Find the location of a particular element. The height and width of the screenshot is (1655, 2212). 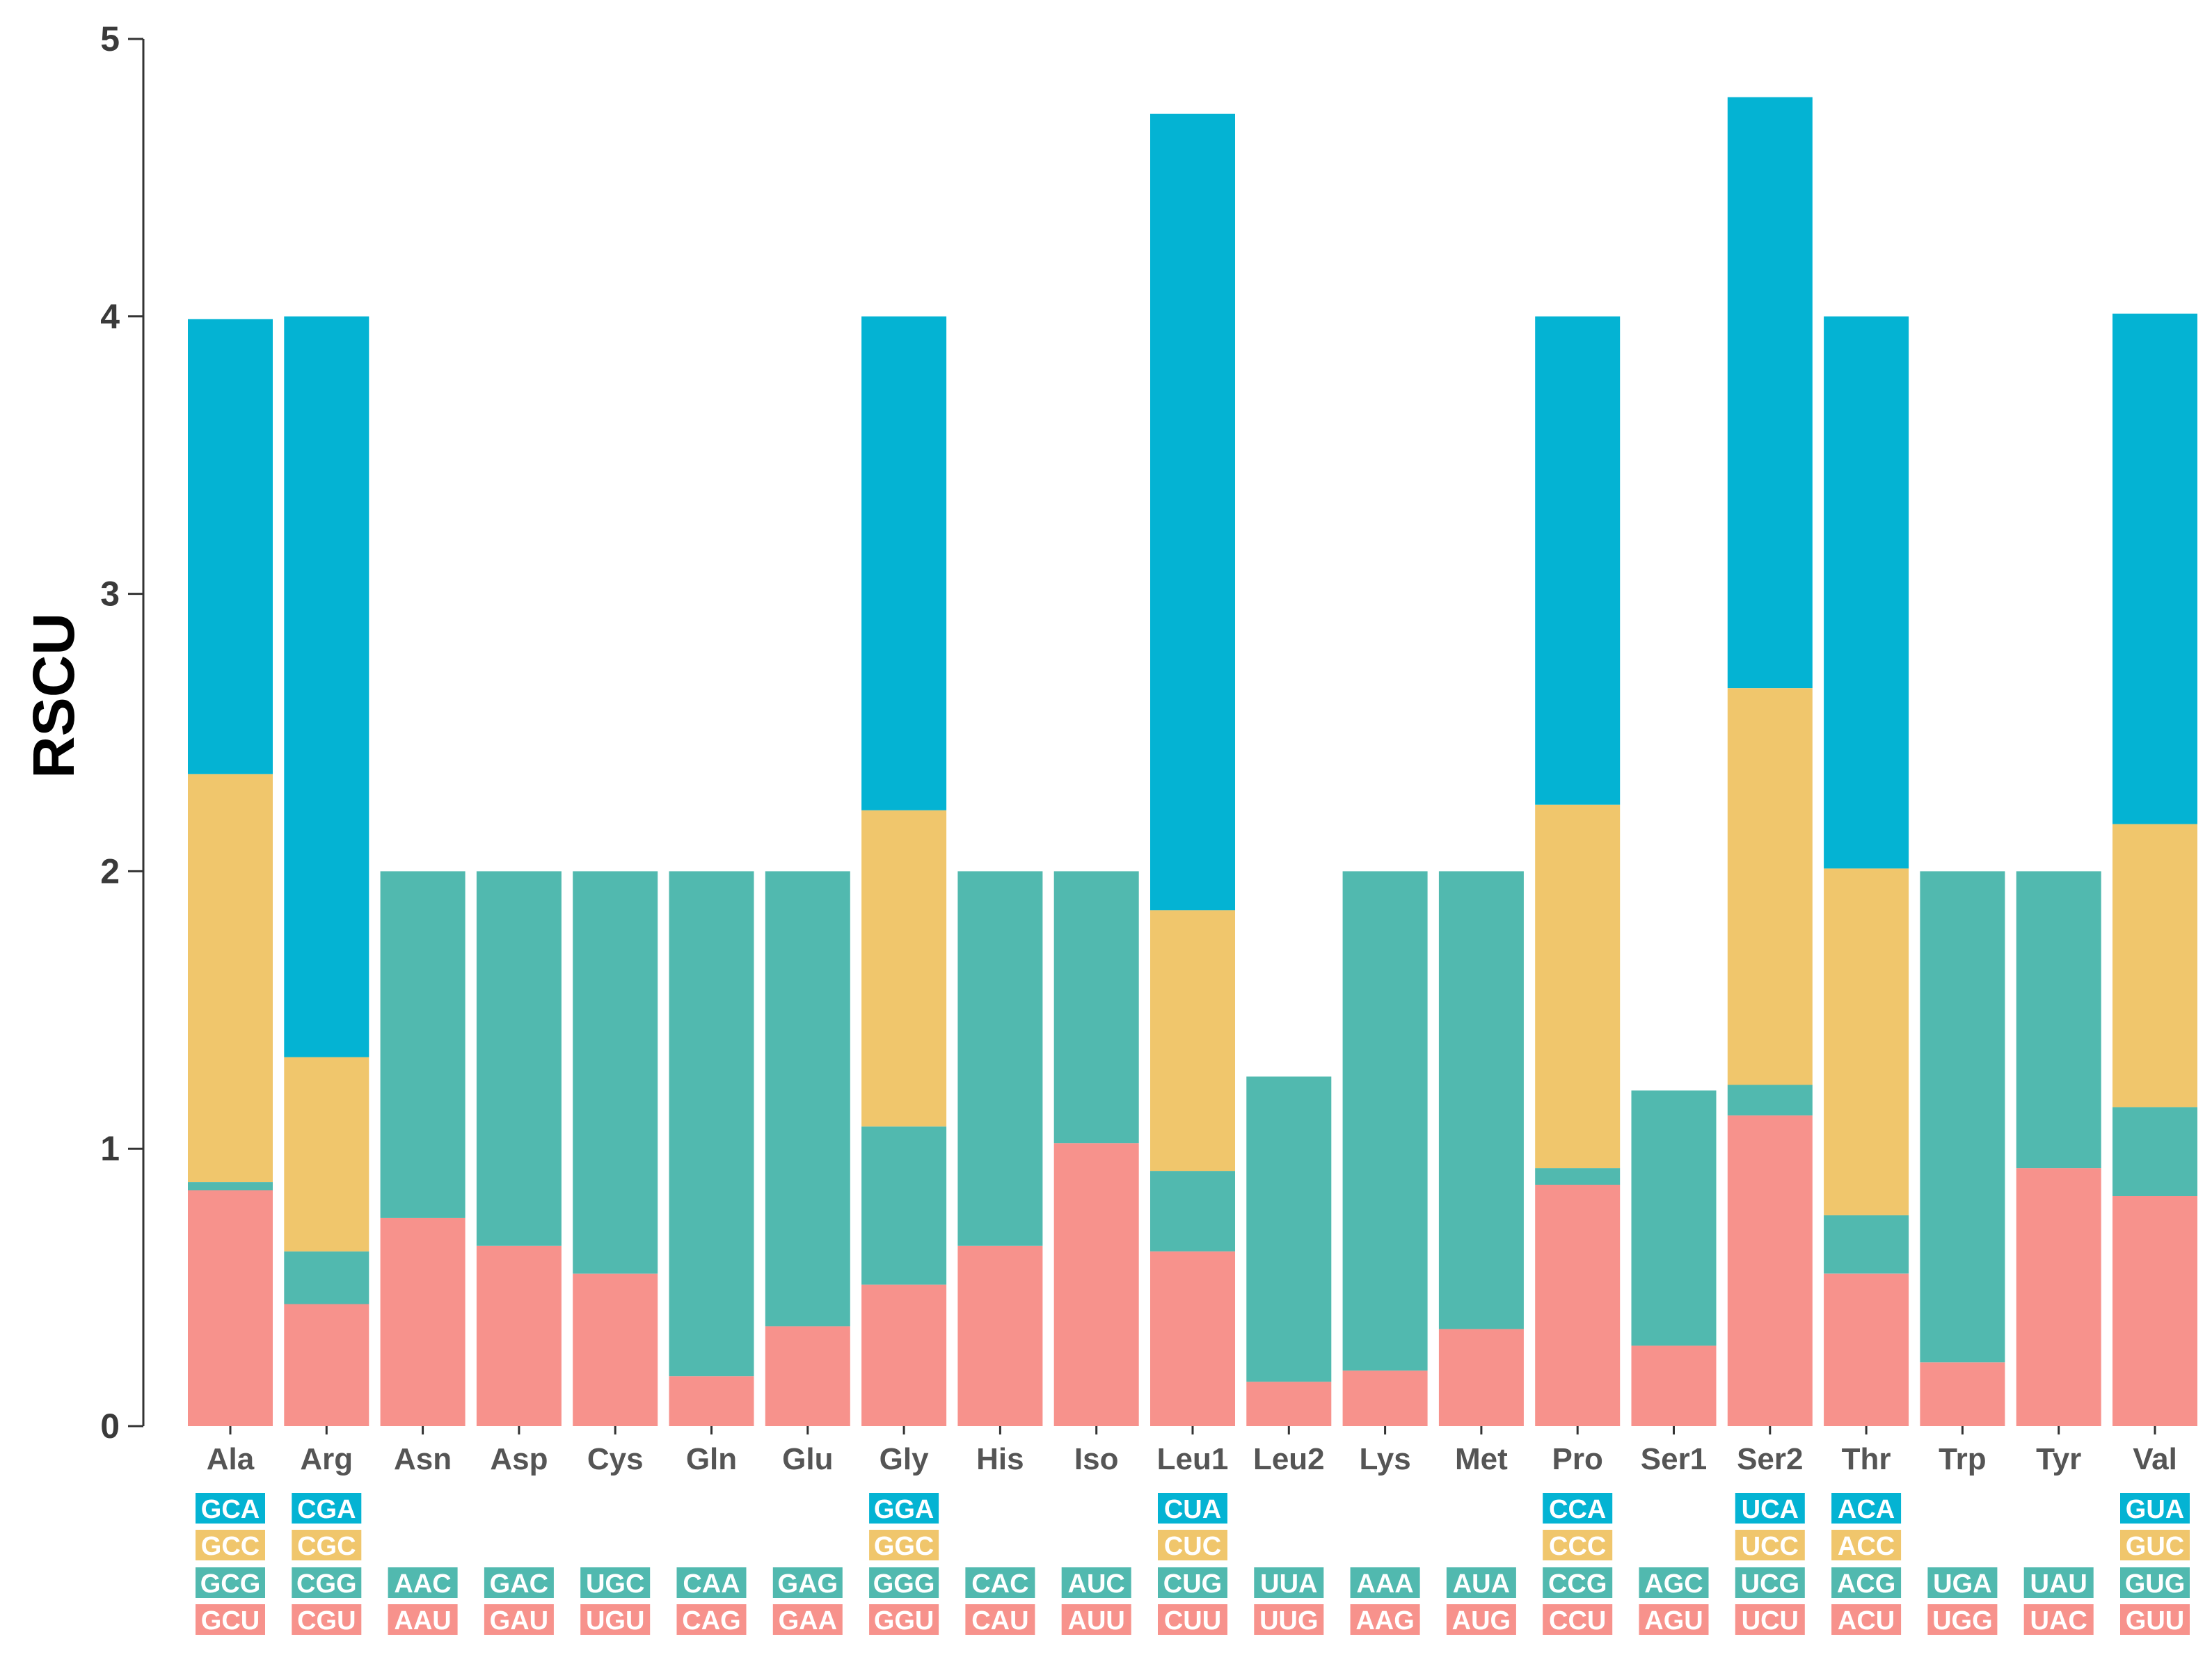

bar-segment-leu1-cuc is located at coordinates (1192, 1041).